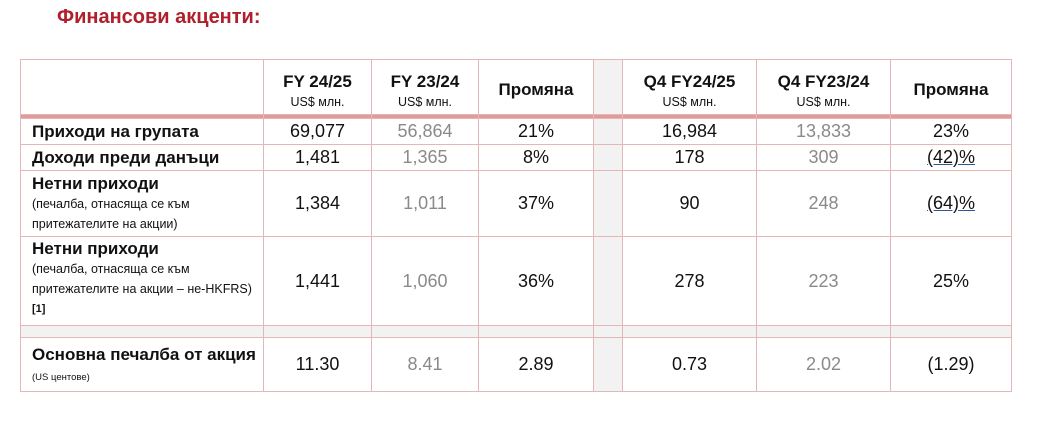  I want to click on header-gap, so click(608, 87).